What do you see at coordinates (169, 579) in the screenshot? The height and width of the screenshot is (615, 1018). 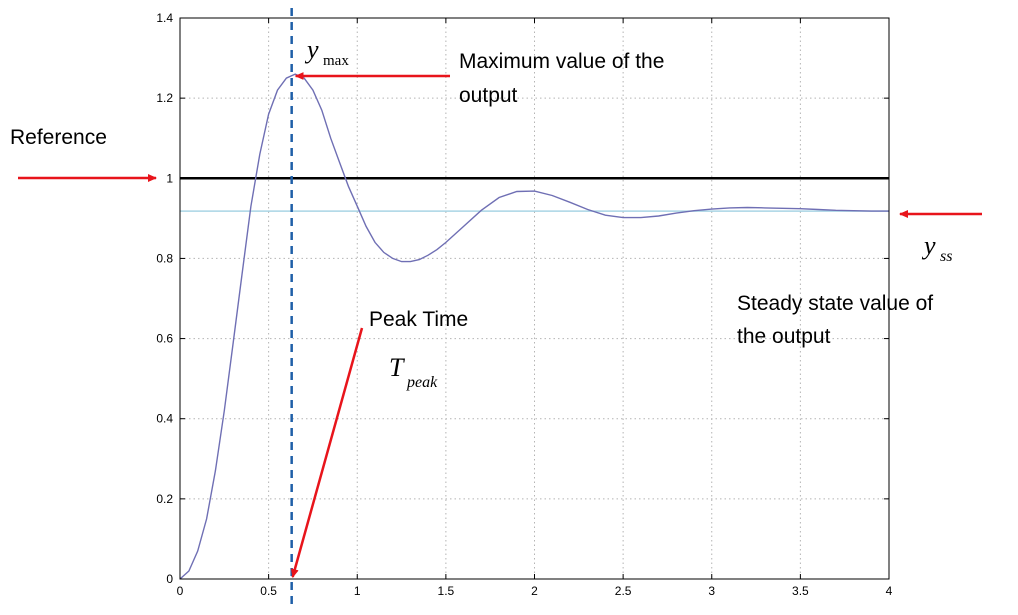 I see `y-tick-label: 0` at bounding box center [169, 579].